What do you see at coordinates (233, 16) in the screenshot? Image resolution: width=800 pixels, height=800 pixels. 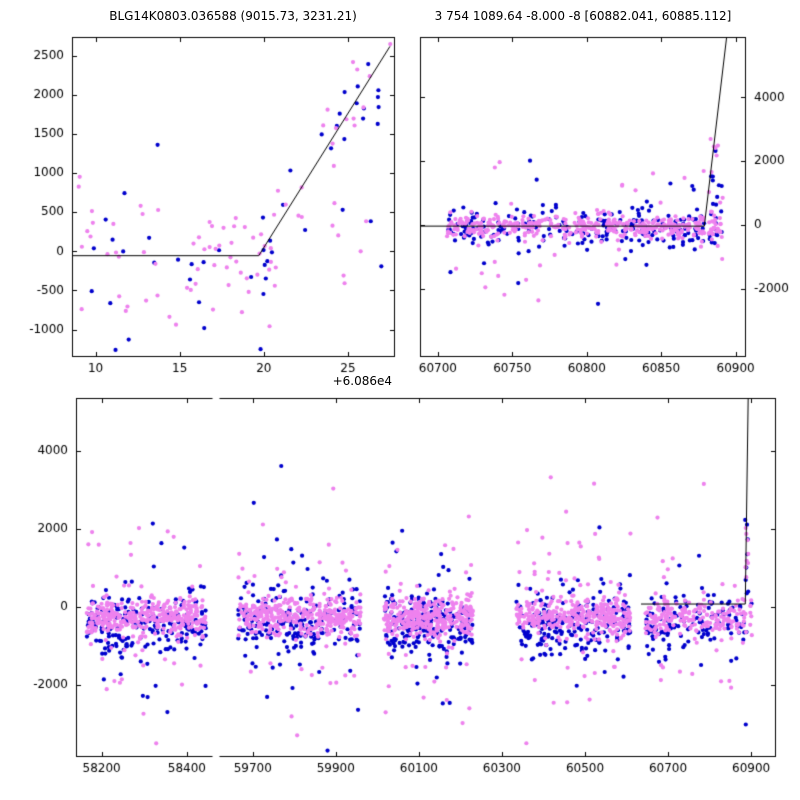 I see `figure-title-left: BLG14K0803.036588 (9015.73, 3231.21)` at bounding box center [233, 16].